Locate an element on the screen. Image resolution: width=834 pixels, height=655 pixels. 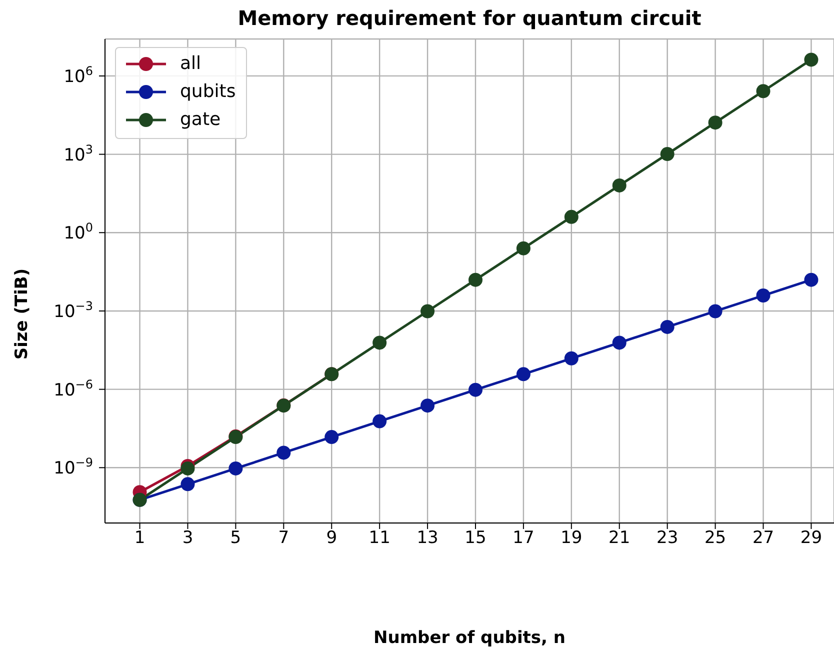
legend-label: gate is located at coordinates (200, 120).